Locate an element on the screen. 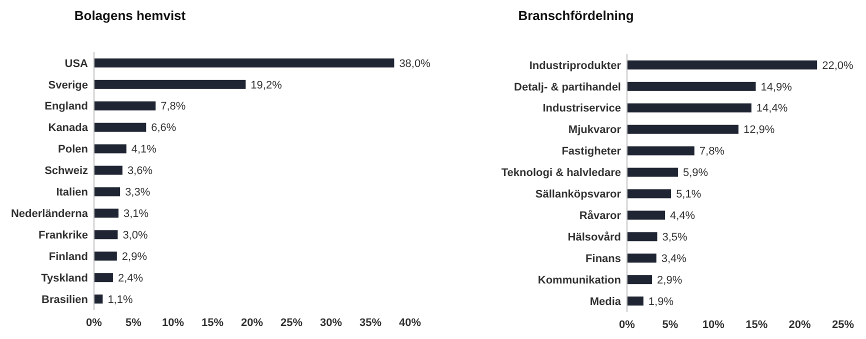 This screenshot has height=339, width=866. data-label: 4,1% is located at coordinates (144, 150).